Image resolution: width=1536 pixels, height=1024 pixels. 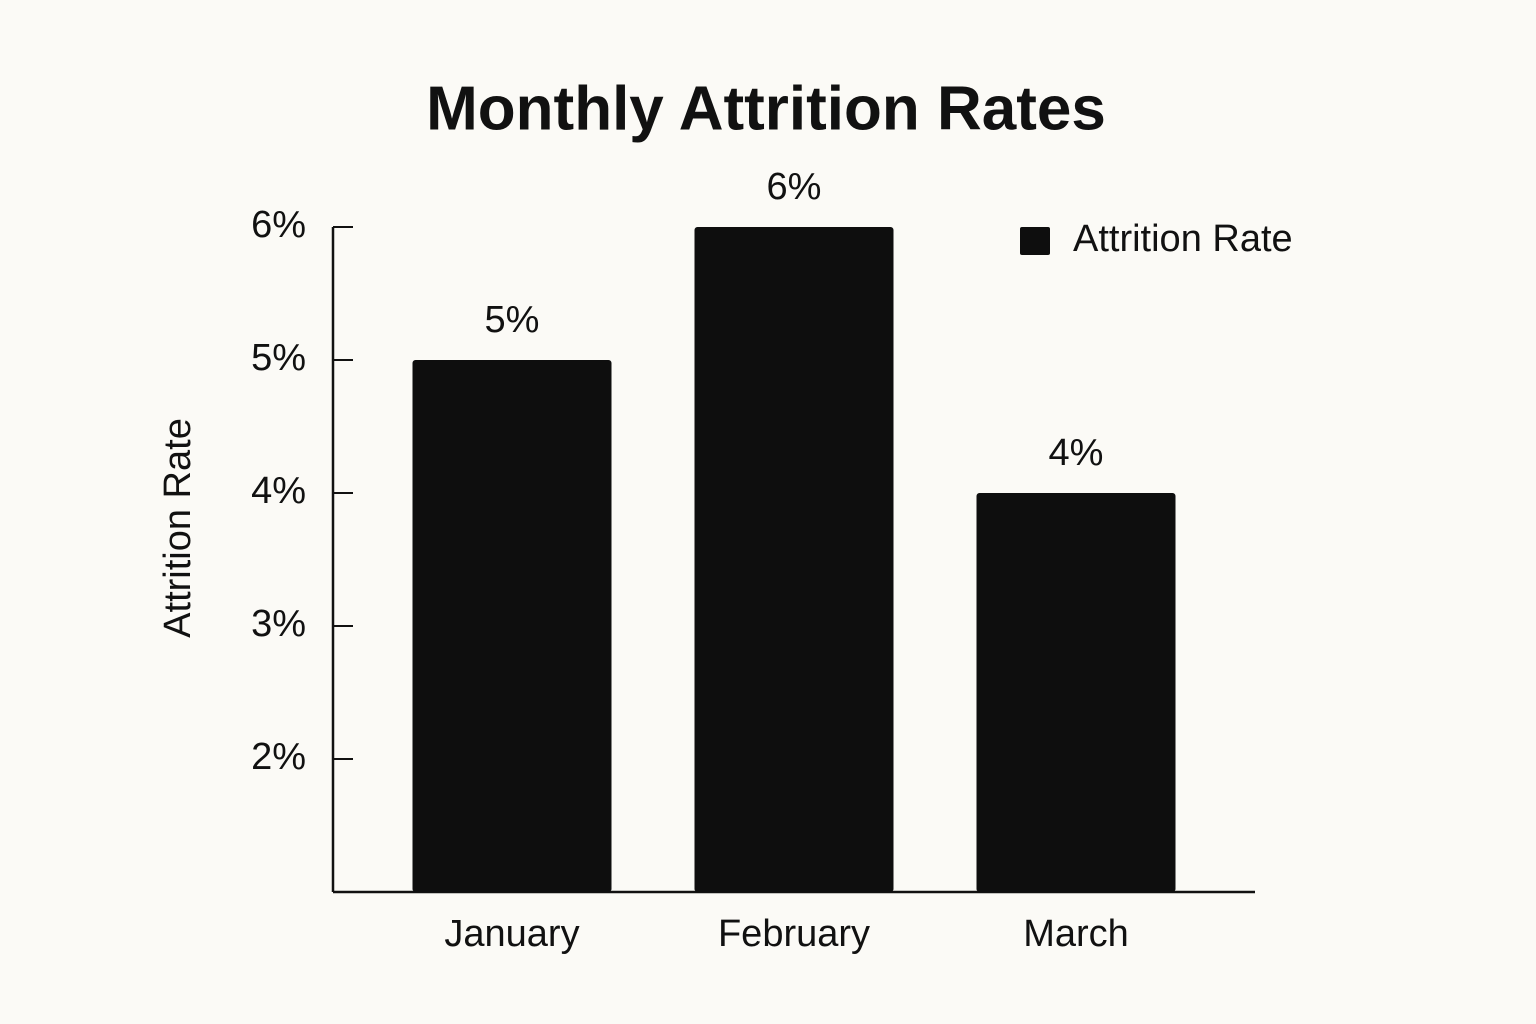 I want to click on value-label: 5%, so click(x=512, y=320).